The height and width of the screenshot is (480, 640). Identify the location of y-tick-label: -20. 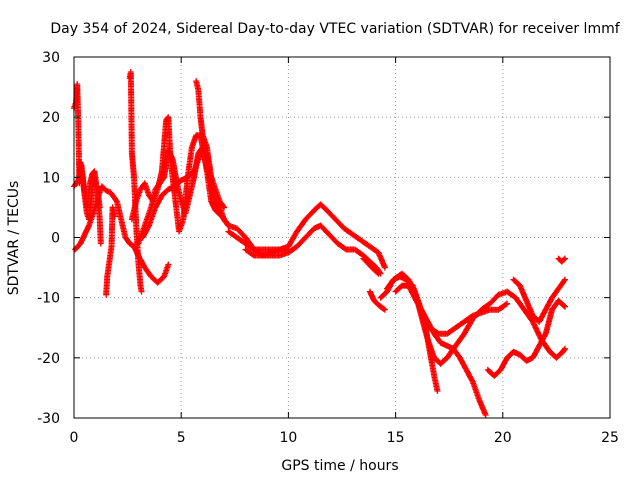
(48, 359).